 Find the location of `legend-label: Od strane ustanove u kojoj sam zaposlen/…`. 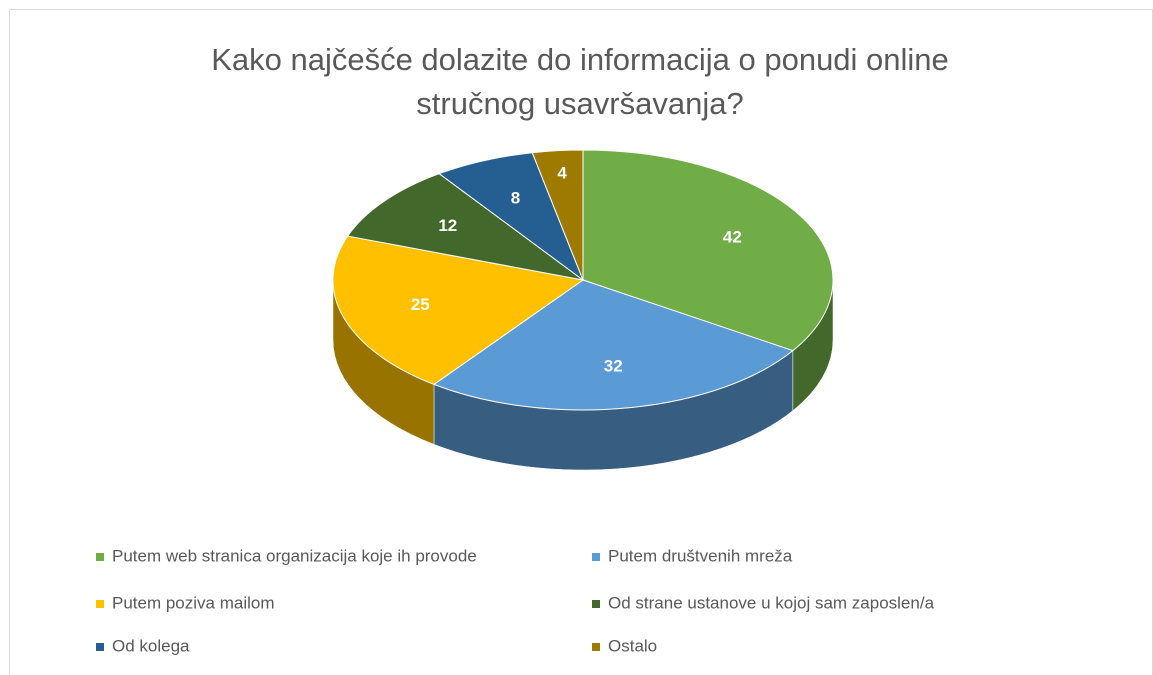

legend-label: Od strane ustanove u kojoj sam zaposlen/… is located at coordinates (771, 602).